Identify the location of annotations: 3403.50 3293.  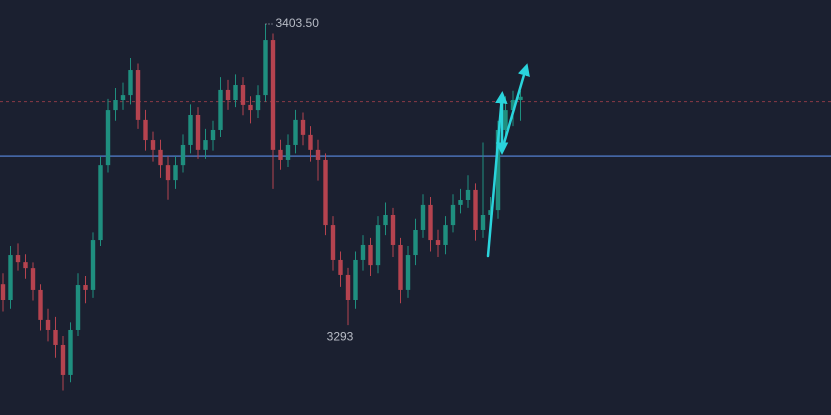
(309, 179).